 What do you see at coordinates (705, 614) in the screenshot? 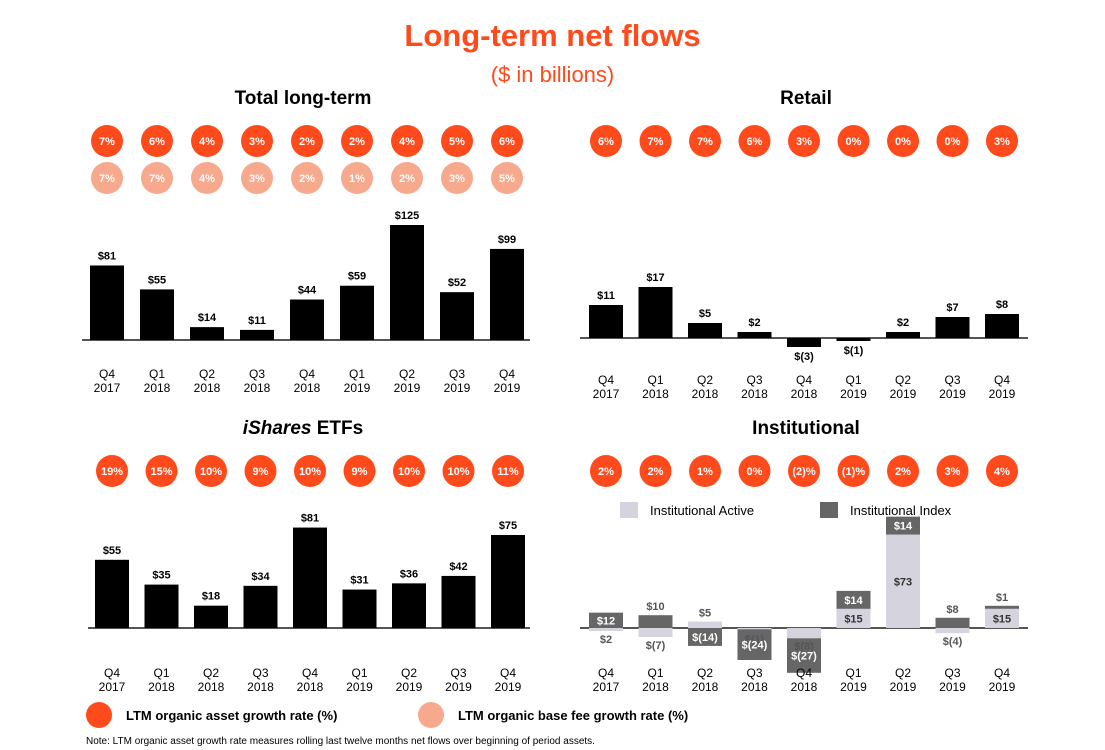
I see `inst-active-data-label: $5` at bounding box center [705, 614].